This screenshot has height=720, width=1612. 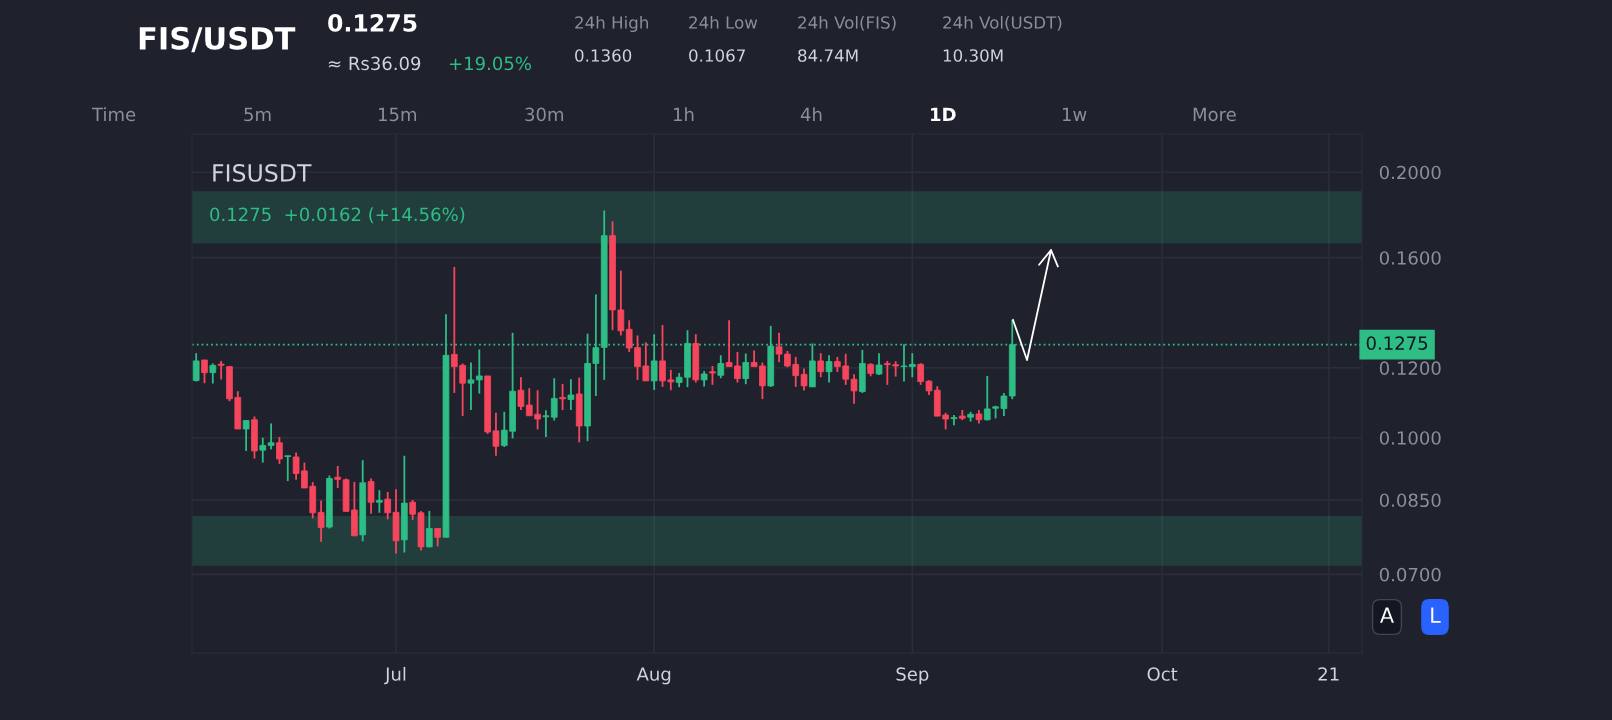 I want to click on y-tick-label: 0.1200, so click(x=1410, y=368).